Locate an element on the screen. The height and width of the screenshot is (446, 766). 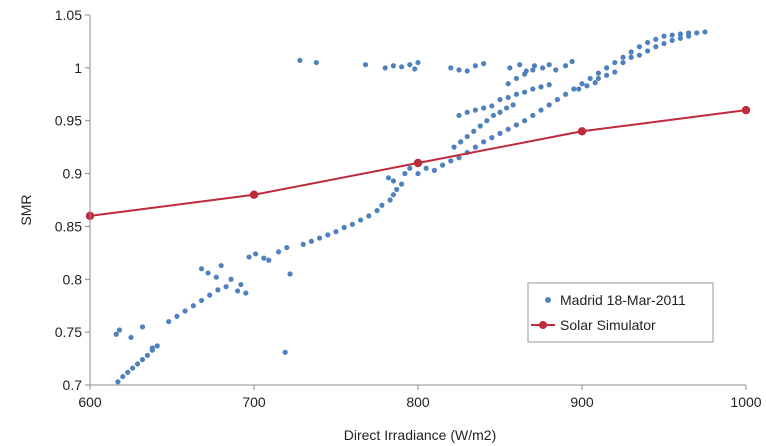
y-tick-label: 0.8 is located at coordinates (73, 279).